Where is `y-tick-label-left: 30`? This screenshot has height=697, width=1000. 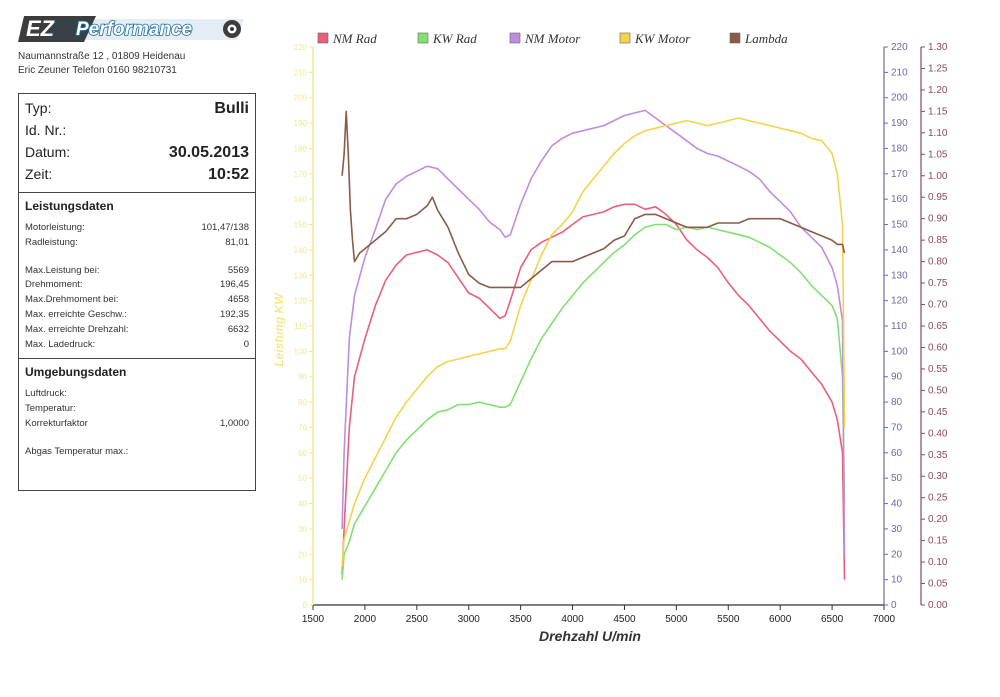
y-tick-label-left: 30 is located at coordinates (302, 529).